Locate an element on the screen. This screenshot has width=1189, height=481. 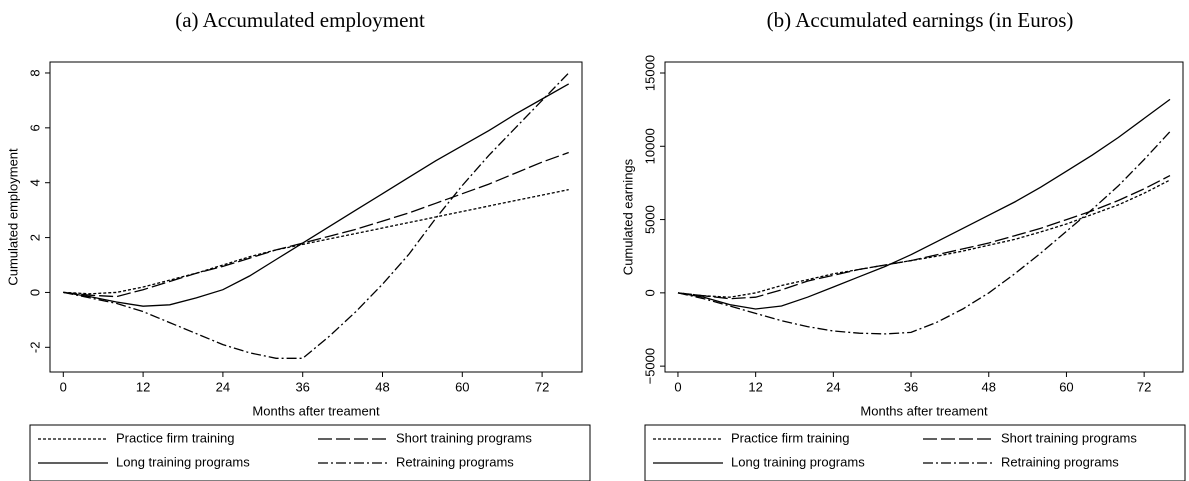
y-axis-label: Cumulated earnings is located at coordinates (627, 216).